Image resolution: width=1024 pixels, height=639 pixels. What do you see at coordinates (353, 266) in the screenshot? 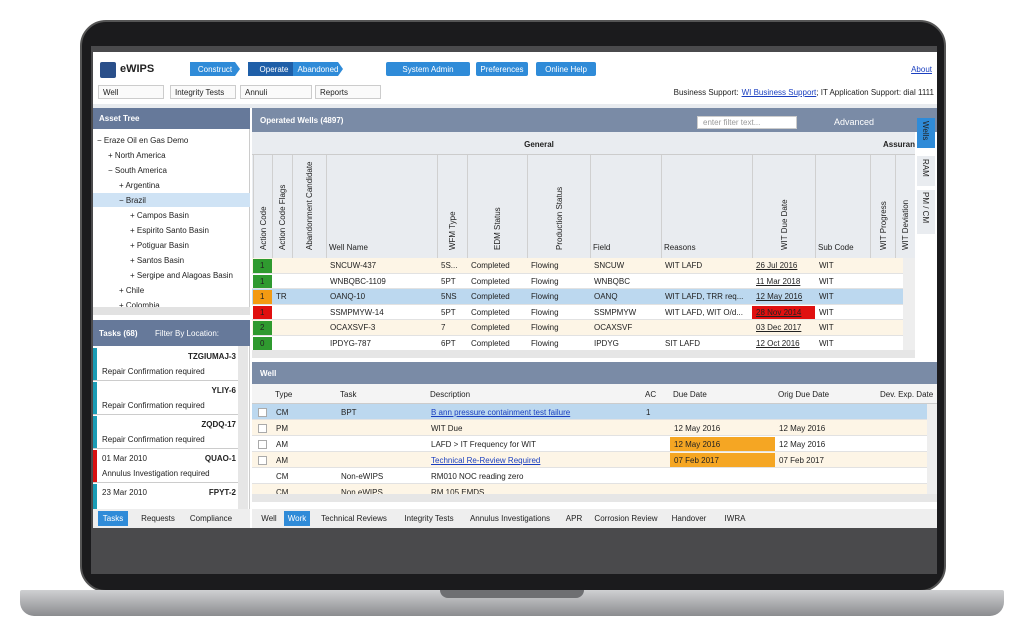
I see `cell: SNCUW-437` at bounding box center [353, 266].